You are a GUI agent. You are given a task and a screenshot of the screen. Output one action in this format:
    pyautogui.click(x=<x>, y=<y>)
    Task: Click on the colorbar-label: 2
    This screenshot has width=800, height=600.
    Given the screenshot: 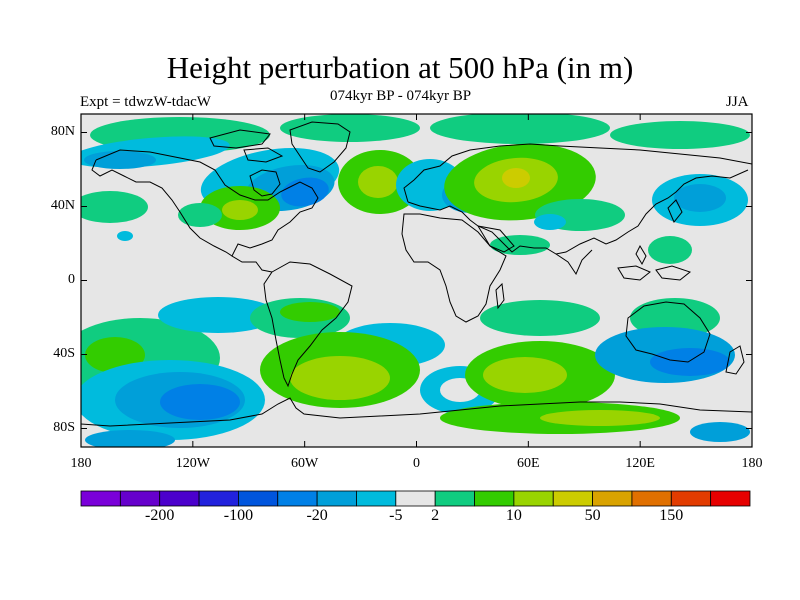 What is the action you would take?
    pyautogui.click(x=435, y=515)
    